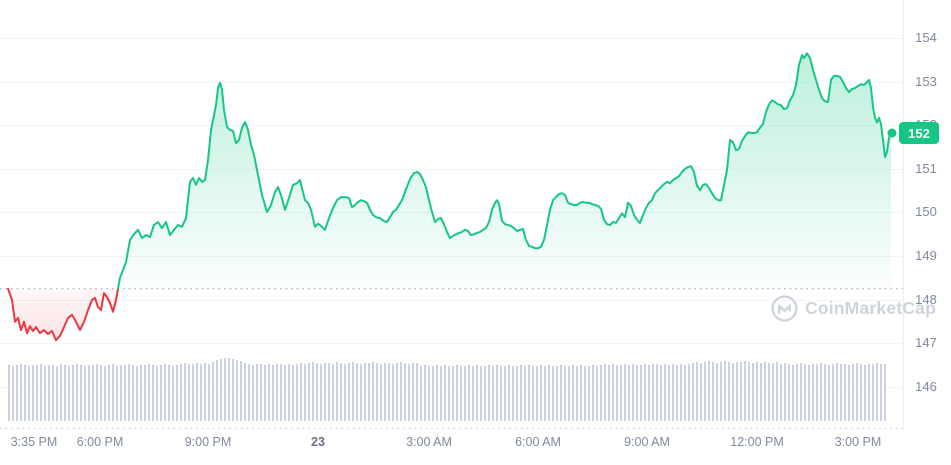 Image resolution: width=951 pixels, height=465 pixels. Describe the element at coordinates (447, 389) in the screenshot. I see `volume-bars` at that location.